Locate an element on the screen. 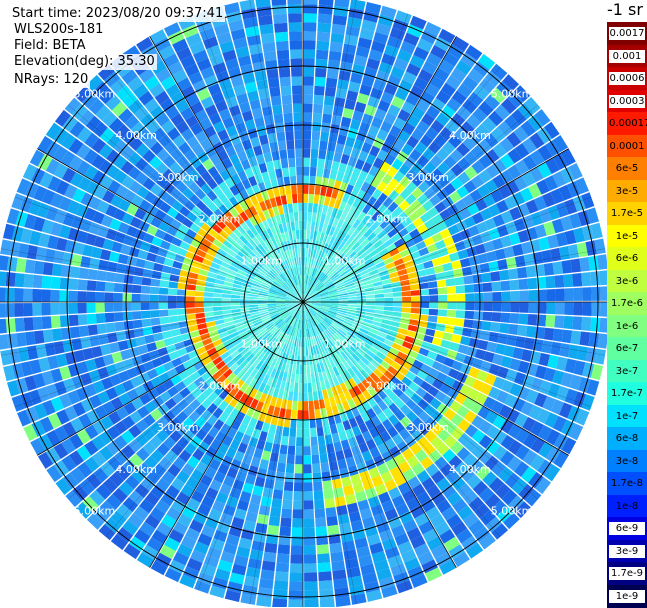 This screenshot has height=608, width=647. range-ring-label: 1.00km is located at coordinates (345, 260).